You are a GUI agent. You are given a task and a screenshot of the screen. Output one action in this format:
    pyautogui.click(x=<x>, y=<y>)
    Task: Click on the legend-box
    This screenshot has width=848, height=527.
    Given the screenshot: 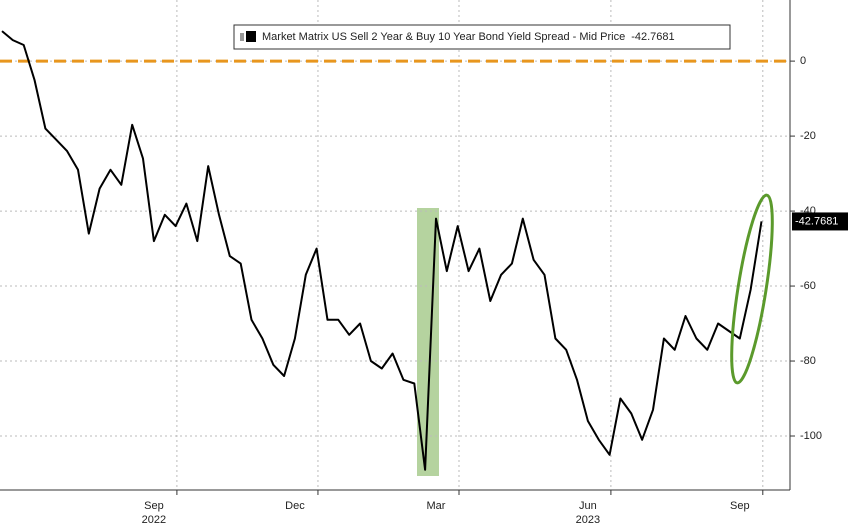 What is the action you would take?
    pyautogui.click(x=482, y=37)
    